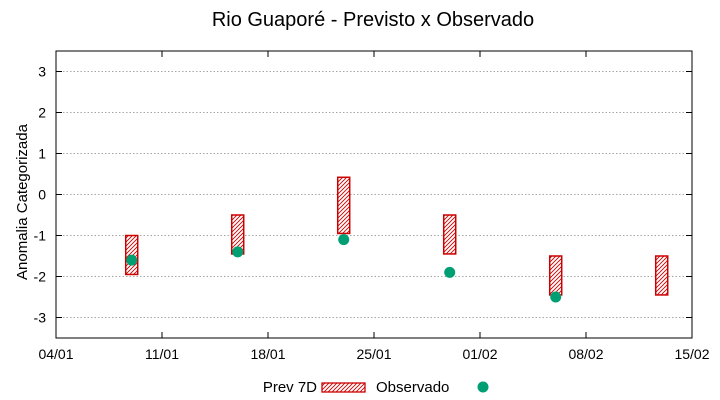 This screenshot has width=720, height=400. What do you see at coordinates (42, 195) in the screenshot?
I see `y-tick-label: 0` at bounding box center [42, 195].